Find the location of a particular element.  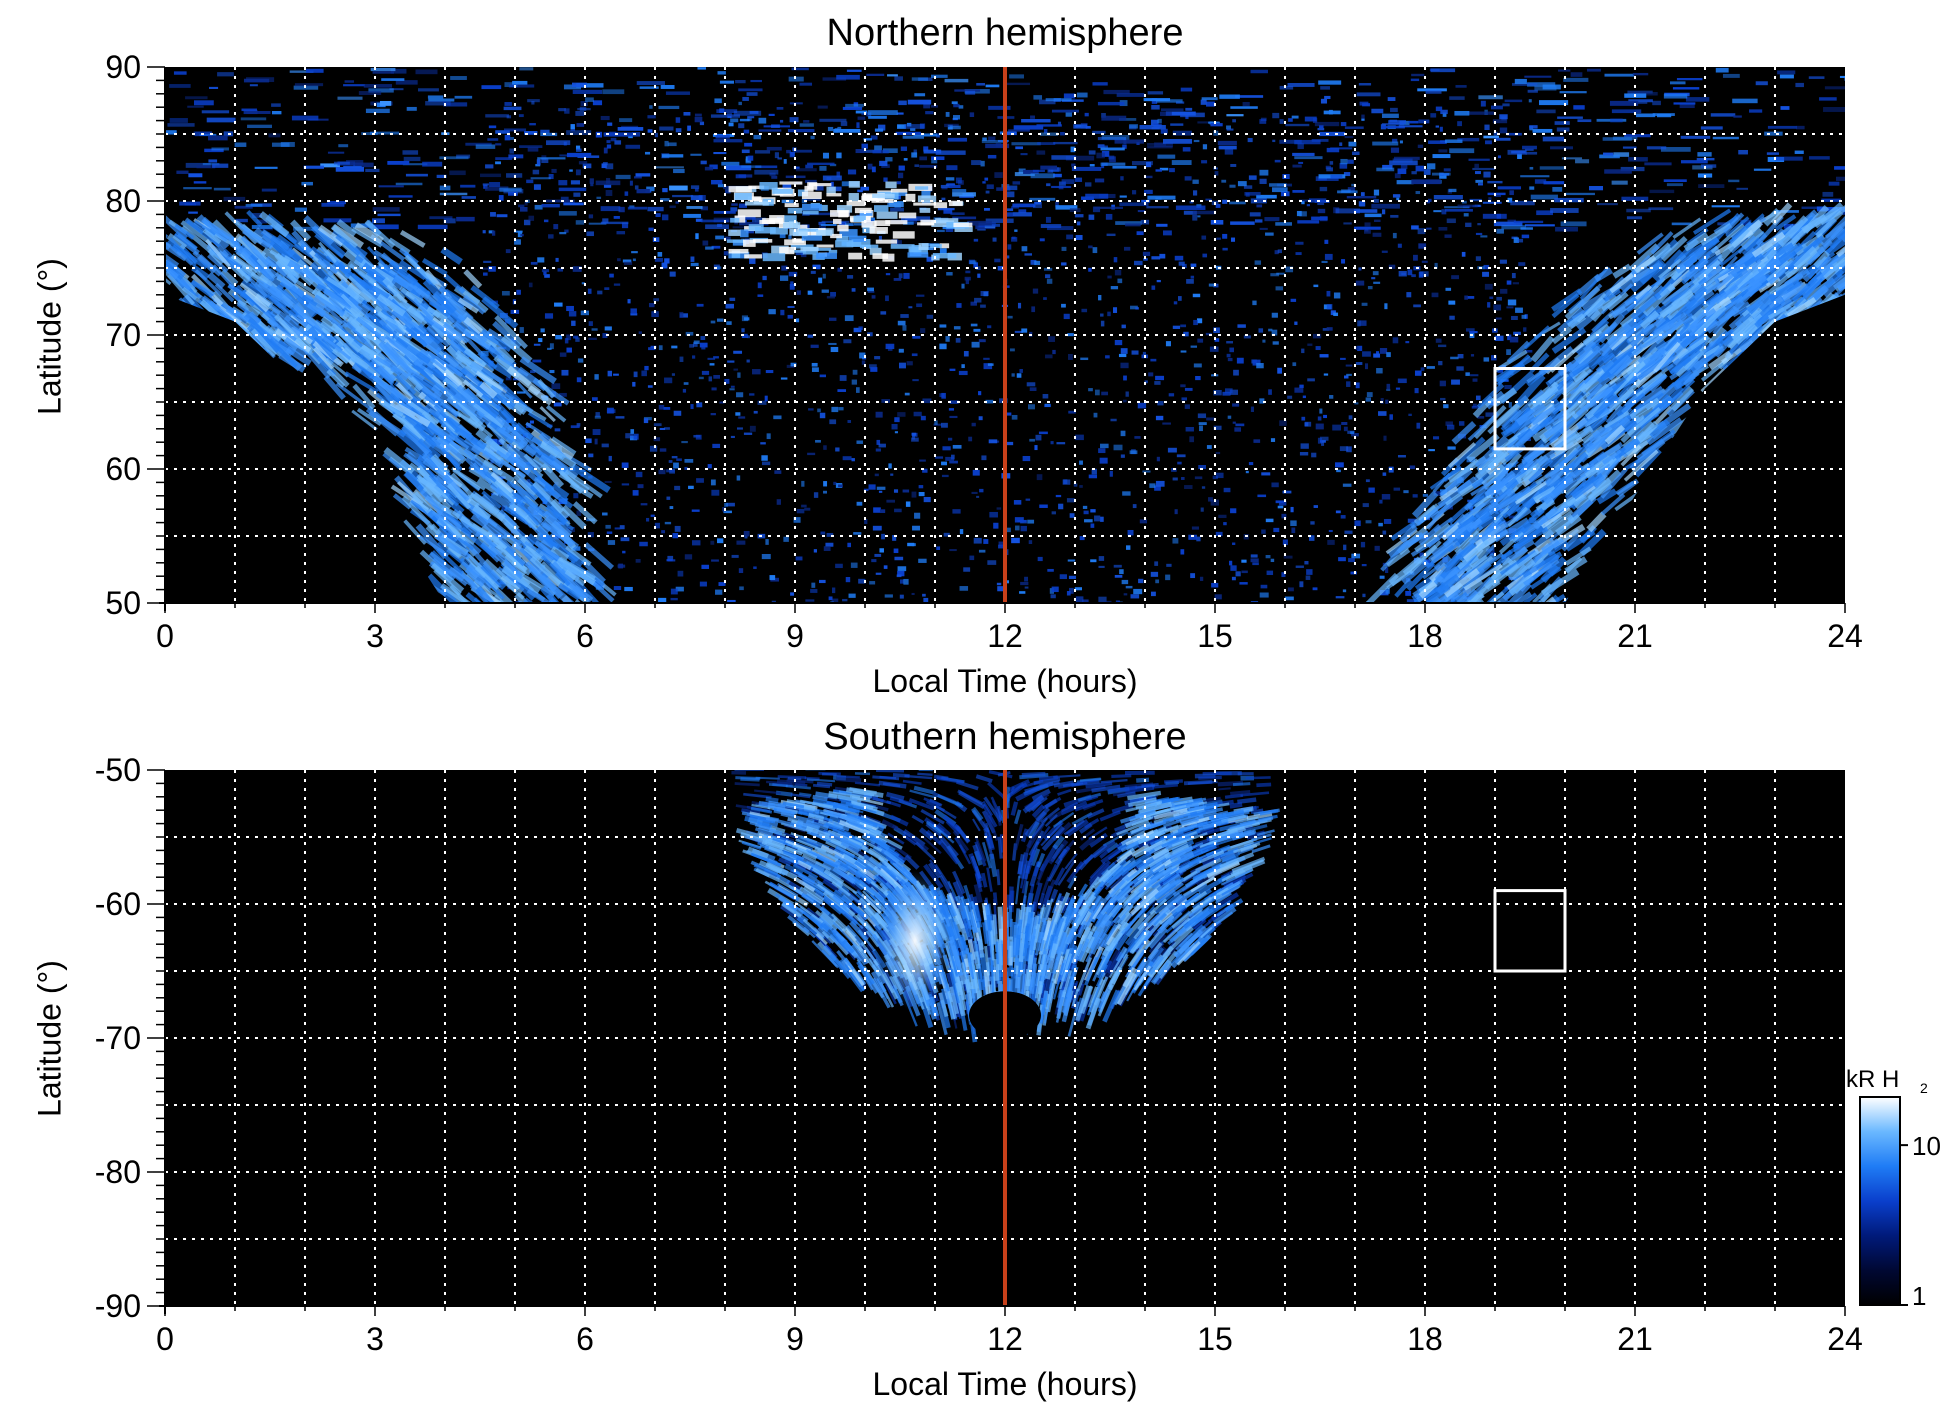

y-tick-label: 80 is located at coordinates (123, 201).